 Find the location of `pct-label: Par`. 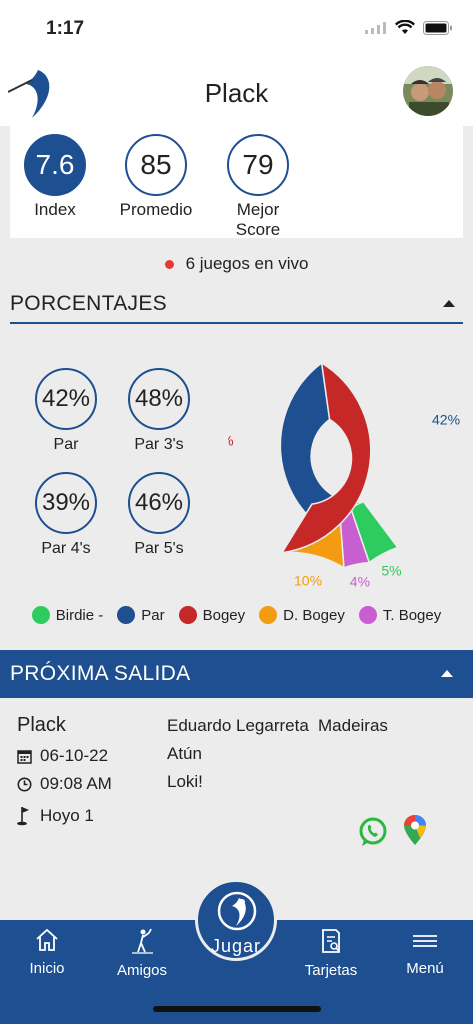

pct-label: Par is located at coordinates (66, 444).